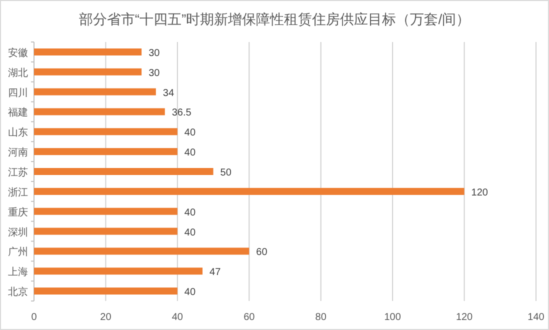  I want to click on x-tick-label: 100, so click(393, 317).